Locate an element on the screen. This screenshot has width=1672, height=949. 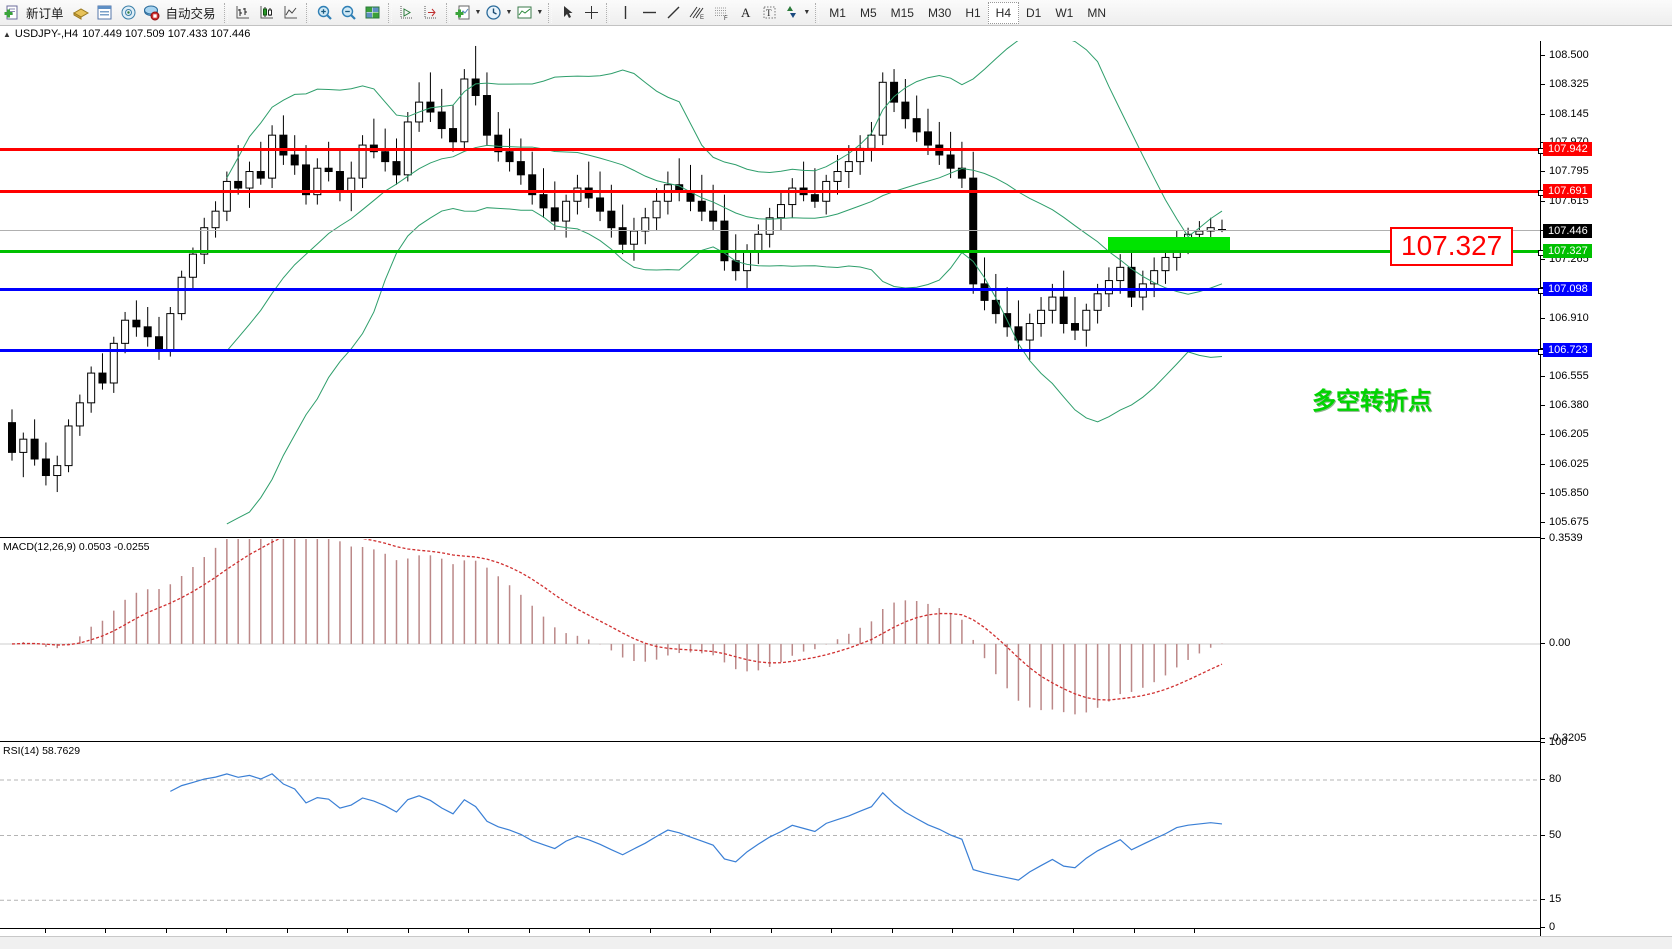
timeframe-mn: MN is located at coordinates (1097, 12).